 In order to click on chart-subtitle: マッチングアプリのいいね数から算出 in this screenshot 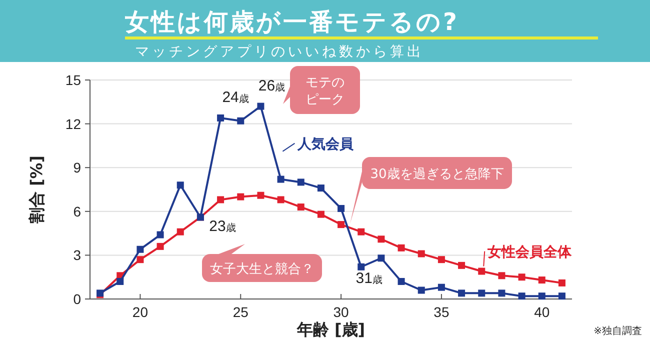, I will do `click(279, 52)`.